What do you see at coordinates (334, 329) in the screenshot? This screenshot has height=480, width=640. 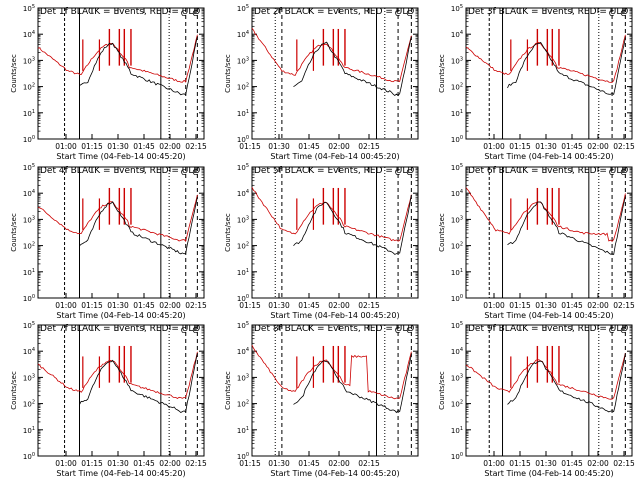 I see `panel-title: Det 8f BLACK = Events, RED = ULD` at bounding box center [334, 329].